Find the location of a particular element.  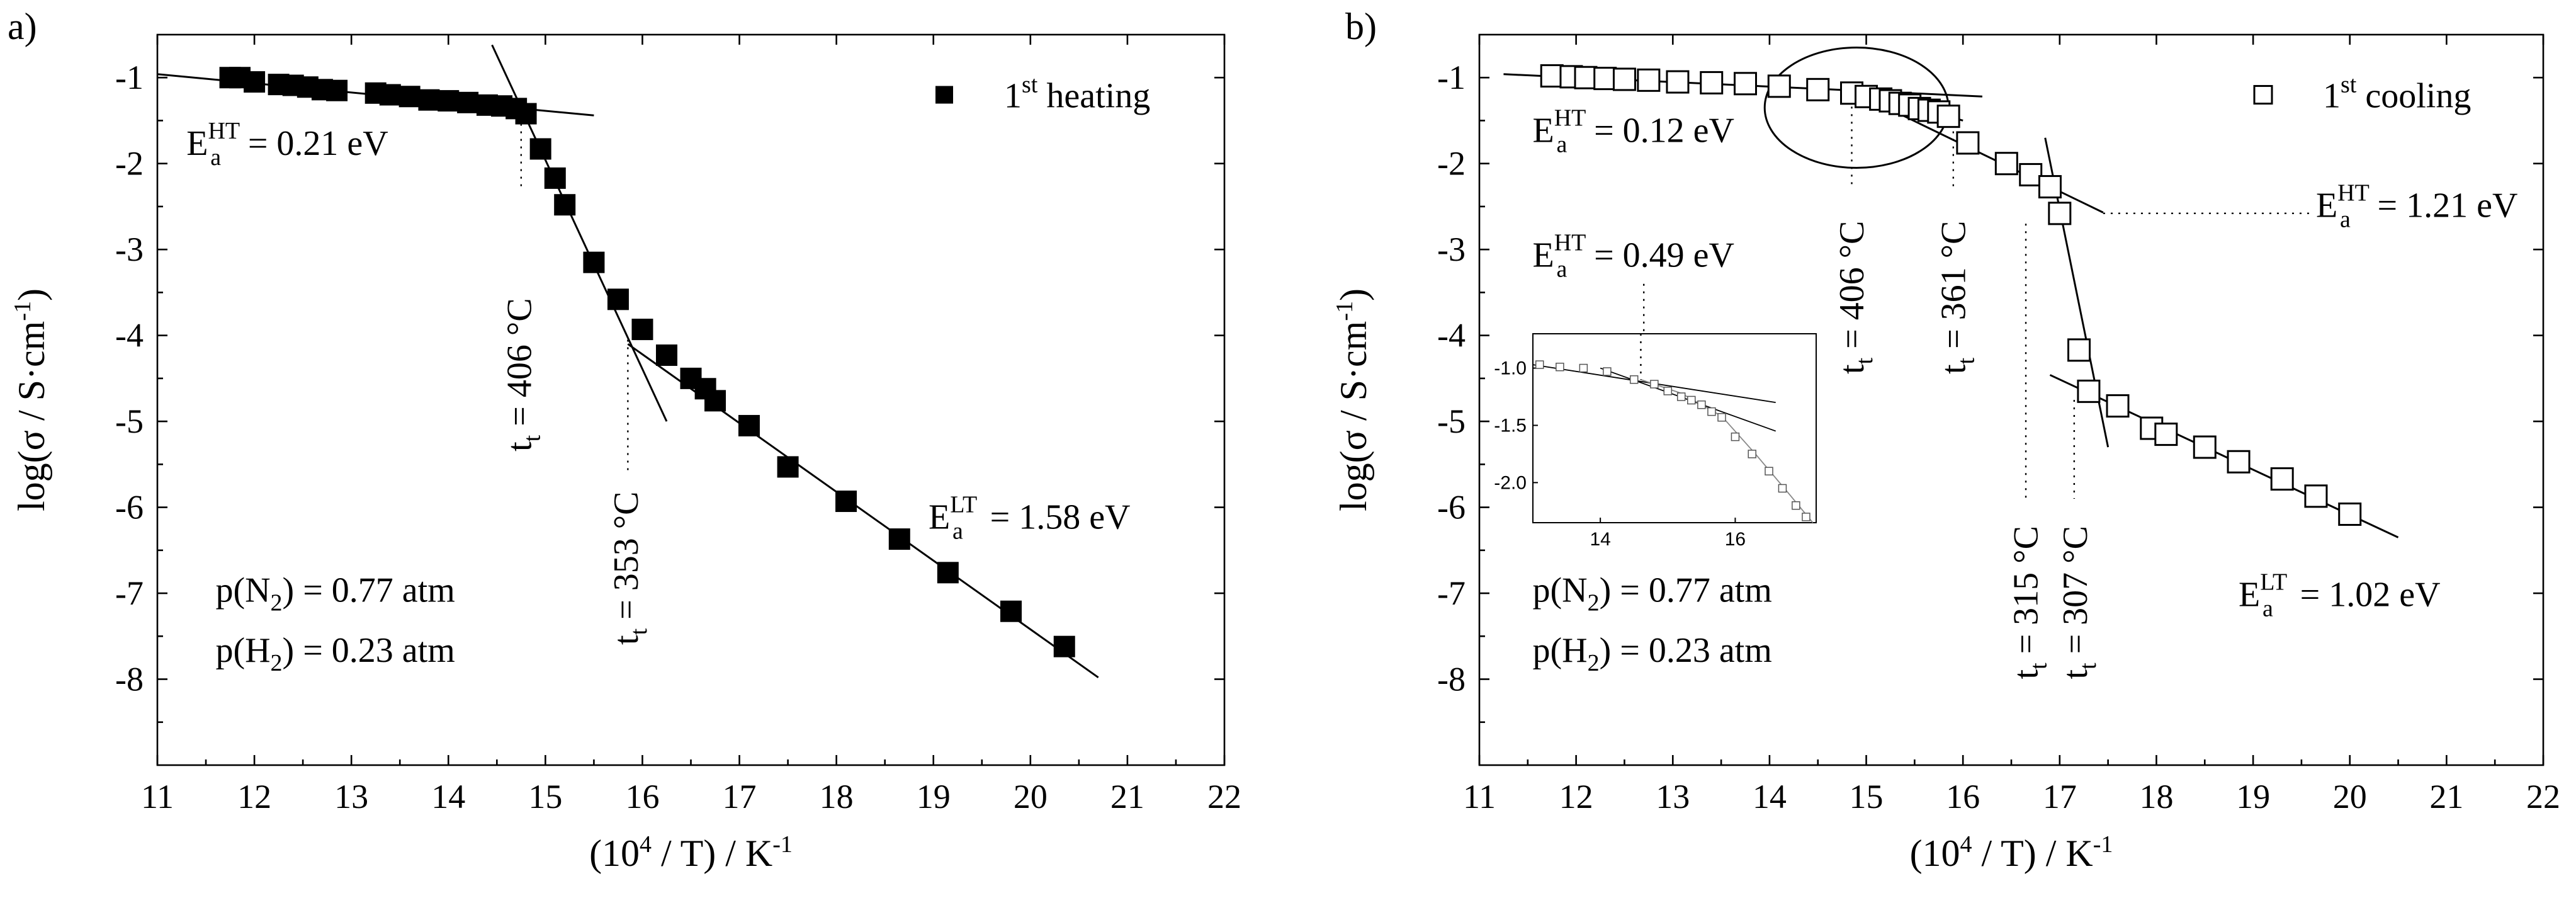

y-tick-label: -6 is located at coordinates (1451, 507).